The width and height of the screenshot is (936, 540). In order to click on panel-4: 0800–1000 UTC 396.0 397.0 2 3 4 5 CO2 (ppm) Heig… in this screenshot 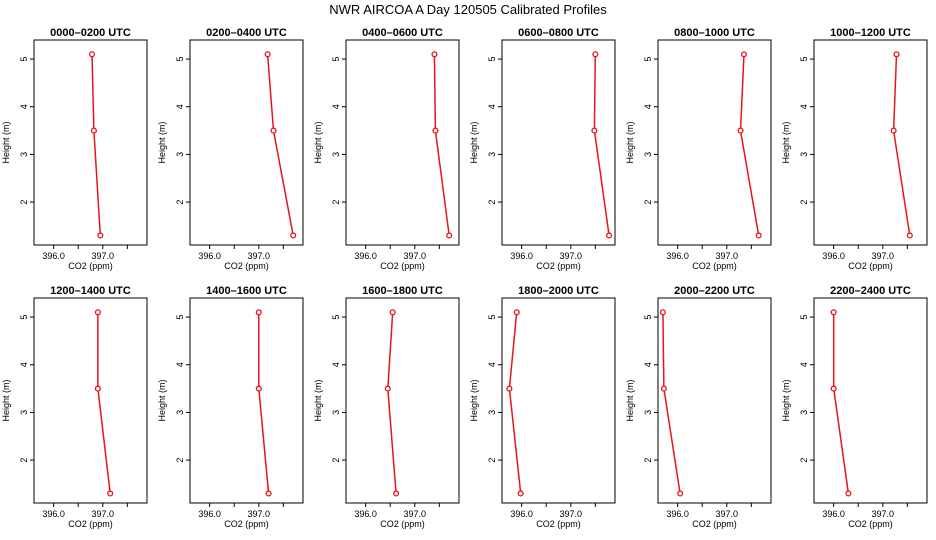, I will do `click(698, 149)`.